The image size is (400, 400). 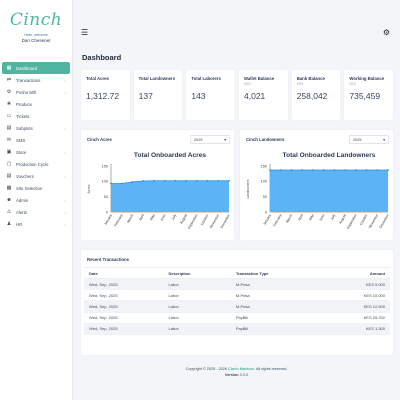 What do you see at coordinates (9, 200) in the screenshot?
I see `admin-icon: ☻` at bounding box center [9, 200].